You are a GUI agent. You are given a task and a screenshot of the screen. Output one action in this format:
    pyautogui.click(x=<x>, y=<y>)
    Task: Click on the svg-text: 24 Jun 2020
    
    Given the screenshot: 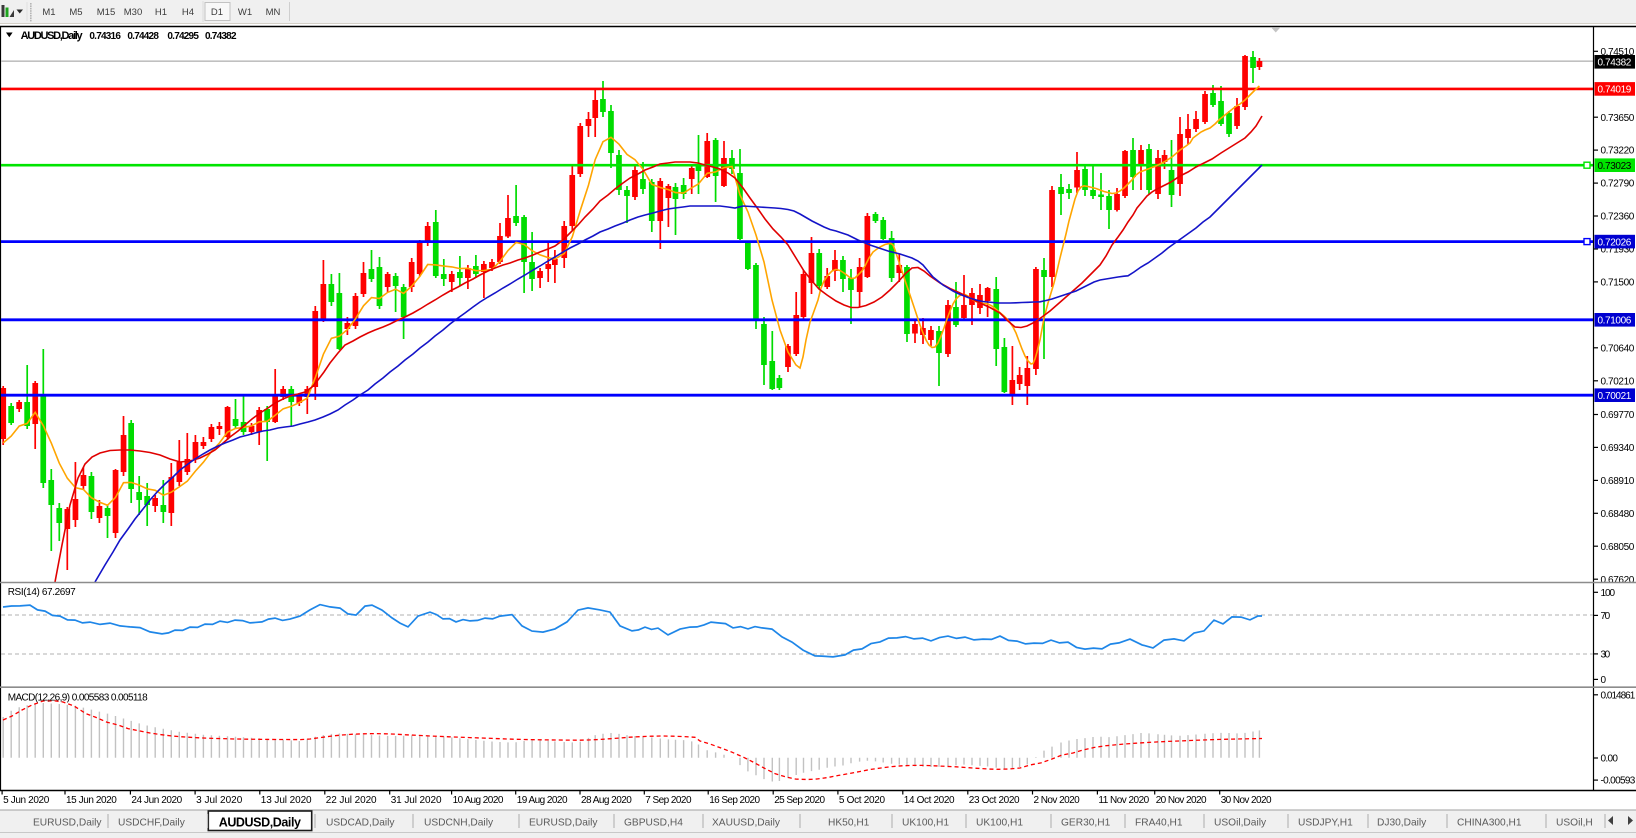 What is the action you would take?
    pyautogui.click(x=156, y=800)
    